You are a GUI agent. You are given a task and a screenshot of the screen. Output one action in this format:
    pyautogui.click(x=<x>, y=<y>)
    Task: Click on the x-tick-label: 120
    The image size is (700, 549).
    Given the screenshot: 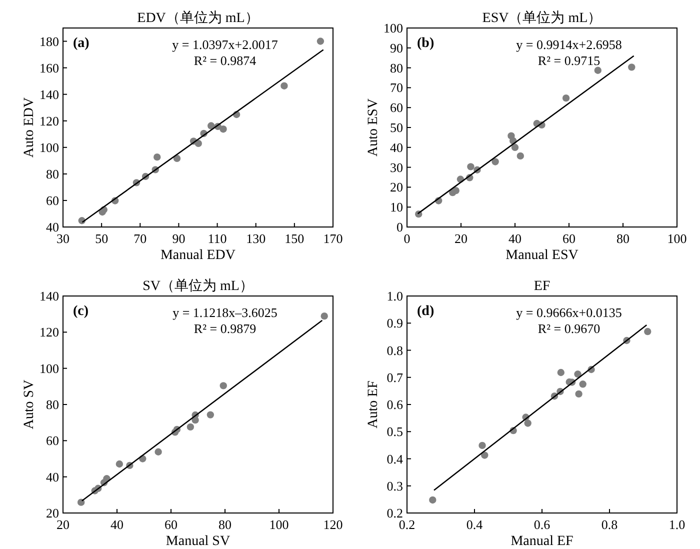 What is the action you would take?
    pyautogui.click(x=333, y=524)
    